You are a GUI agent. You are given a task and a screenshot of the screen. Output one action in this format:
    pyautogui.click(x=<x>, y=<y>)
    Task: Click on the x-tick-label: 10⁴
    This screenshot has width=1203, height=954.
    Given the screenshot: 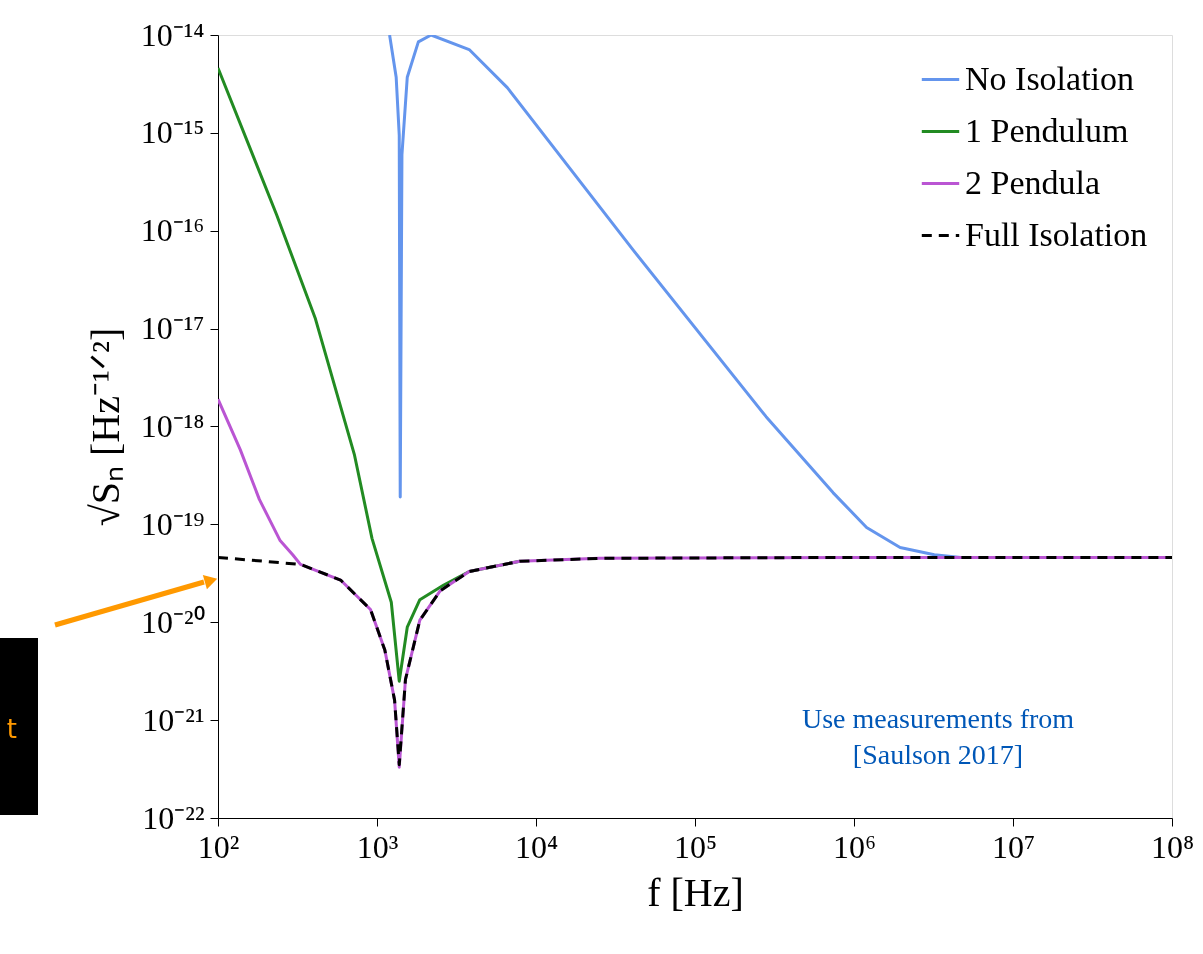 What is the action you would take?
    pyautogui.click(x=536, y=846)
    